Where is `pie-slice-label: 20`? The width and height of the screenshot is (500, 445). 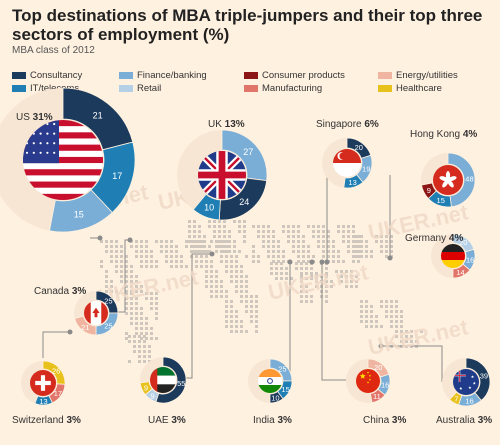 pie-slice-label: 20 is located at coordinates (463, 242).